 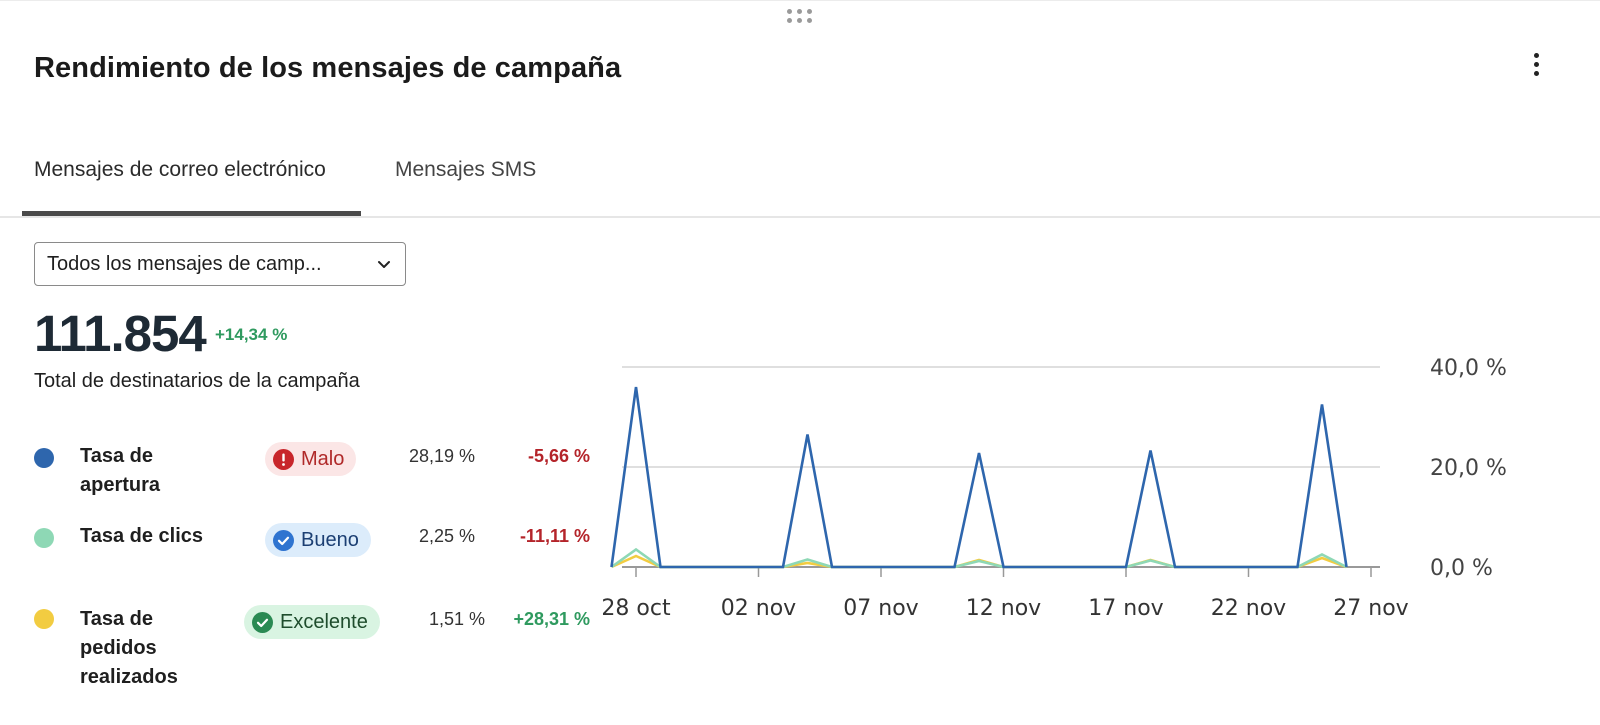 I want to click on metric-name-open-rate: Tasa de apertura, so click(x=120, y=470).